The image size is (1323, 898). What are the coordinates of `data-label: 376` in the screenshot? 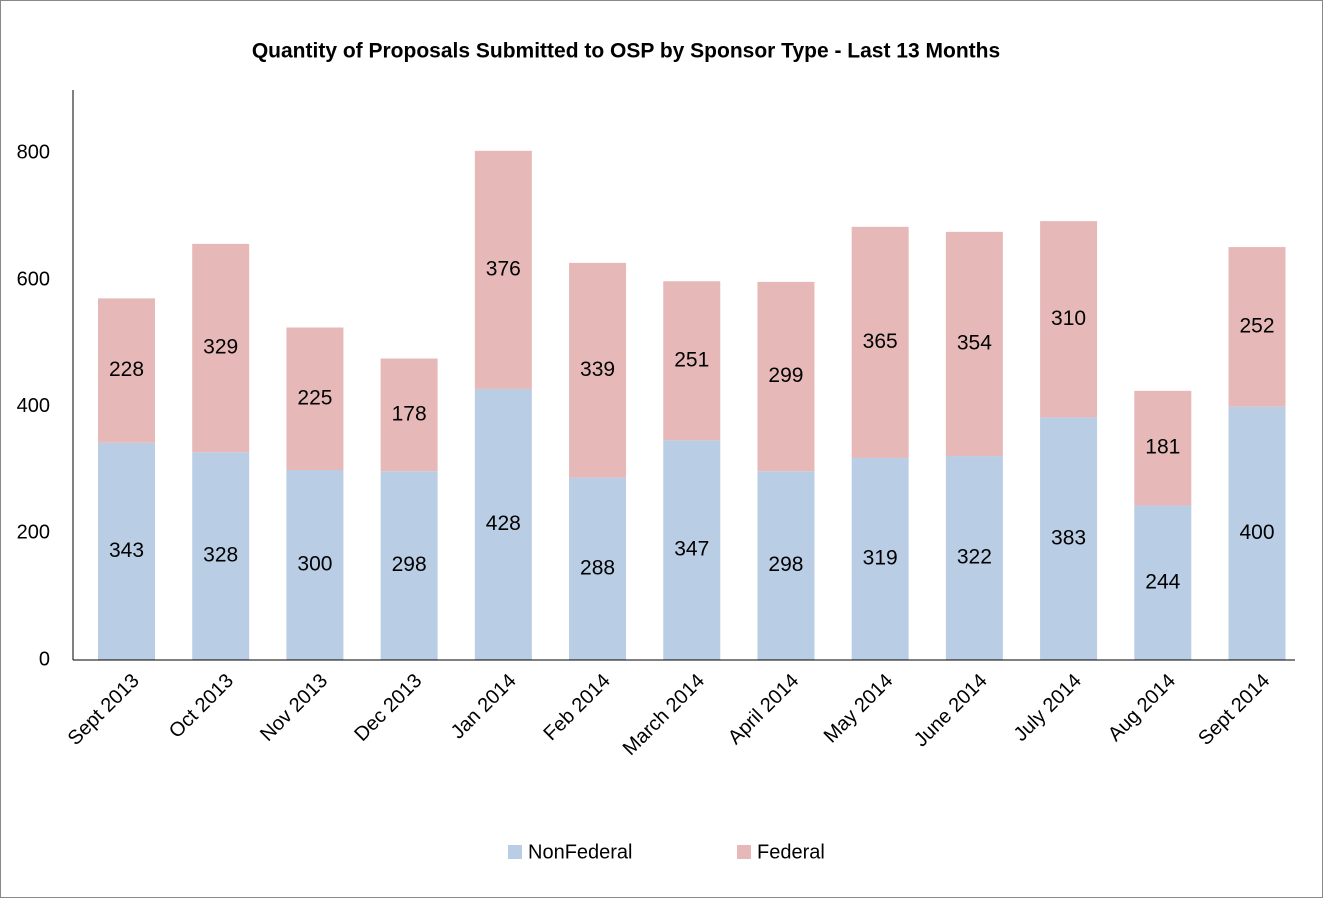 It's located at (503, 268).